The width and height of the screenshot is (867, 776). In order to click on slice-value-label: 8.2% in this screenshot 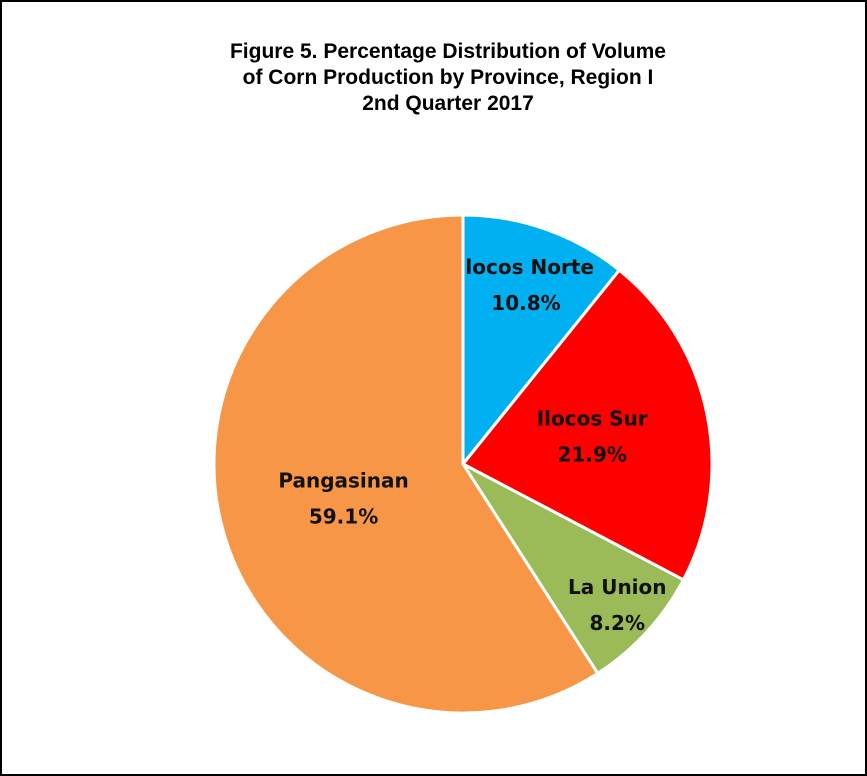, I will do `click(617, 623)`.